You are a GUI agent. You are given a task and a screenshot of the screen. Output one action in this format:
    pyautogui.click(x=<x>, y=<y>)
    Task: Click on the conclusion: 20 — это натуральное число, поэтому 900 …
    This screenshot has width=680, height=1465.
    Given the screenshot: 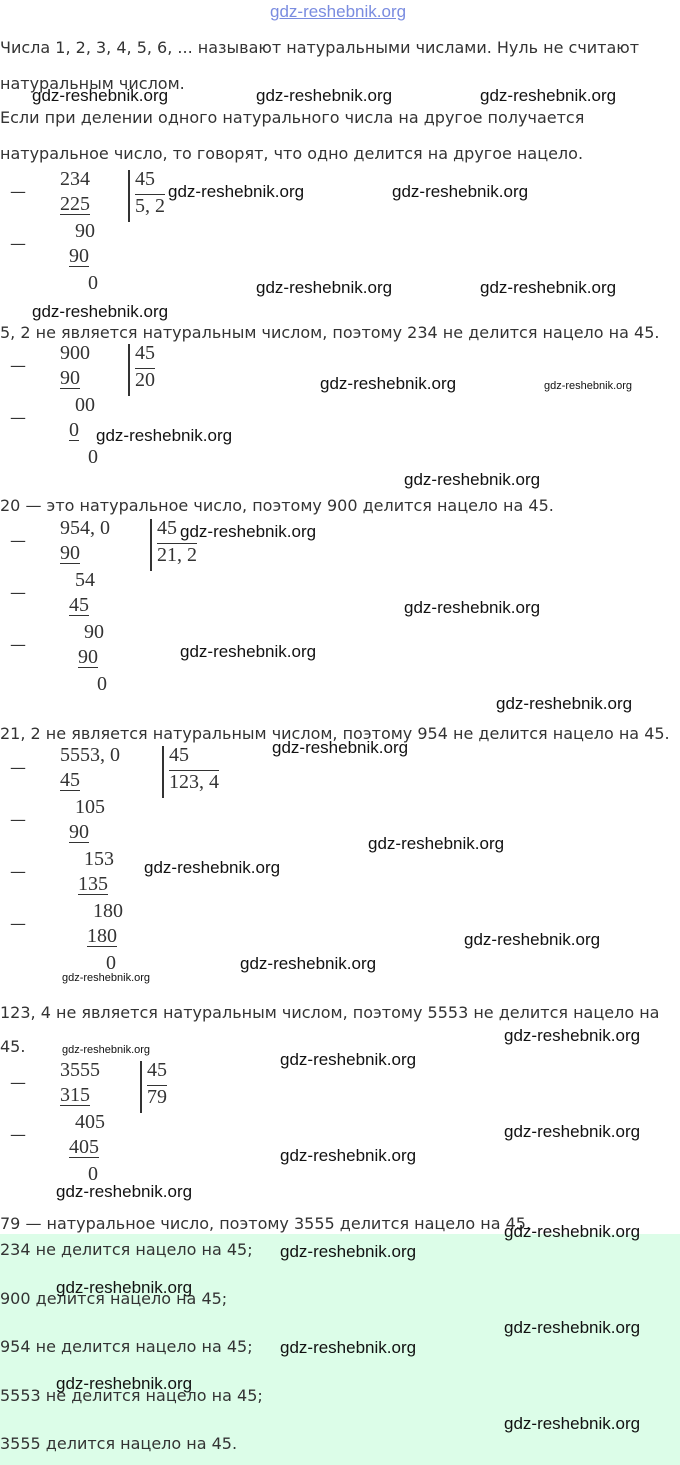 What is the action you would take?
    pyautogui.click(x=277, y=505)
    